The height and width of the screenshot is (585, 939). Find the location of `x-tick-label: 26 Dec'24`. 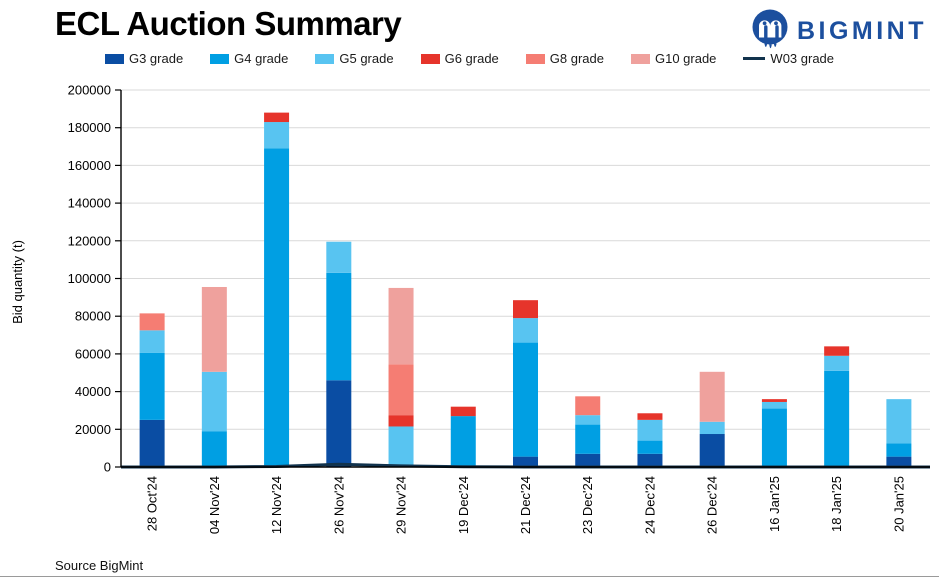

x-tick-label: 26 Dec'24 is located at coordinates (712, 505).